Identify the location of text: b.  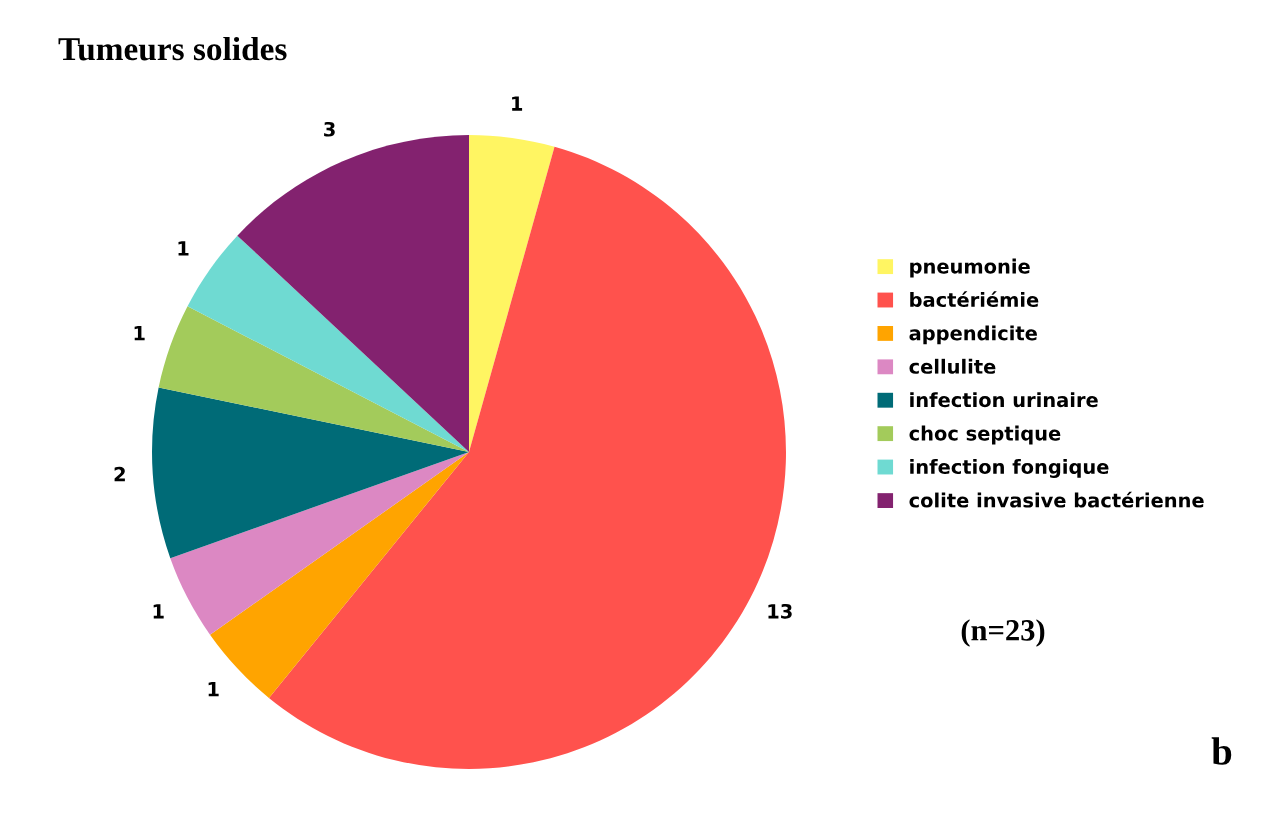
(1221, 751).